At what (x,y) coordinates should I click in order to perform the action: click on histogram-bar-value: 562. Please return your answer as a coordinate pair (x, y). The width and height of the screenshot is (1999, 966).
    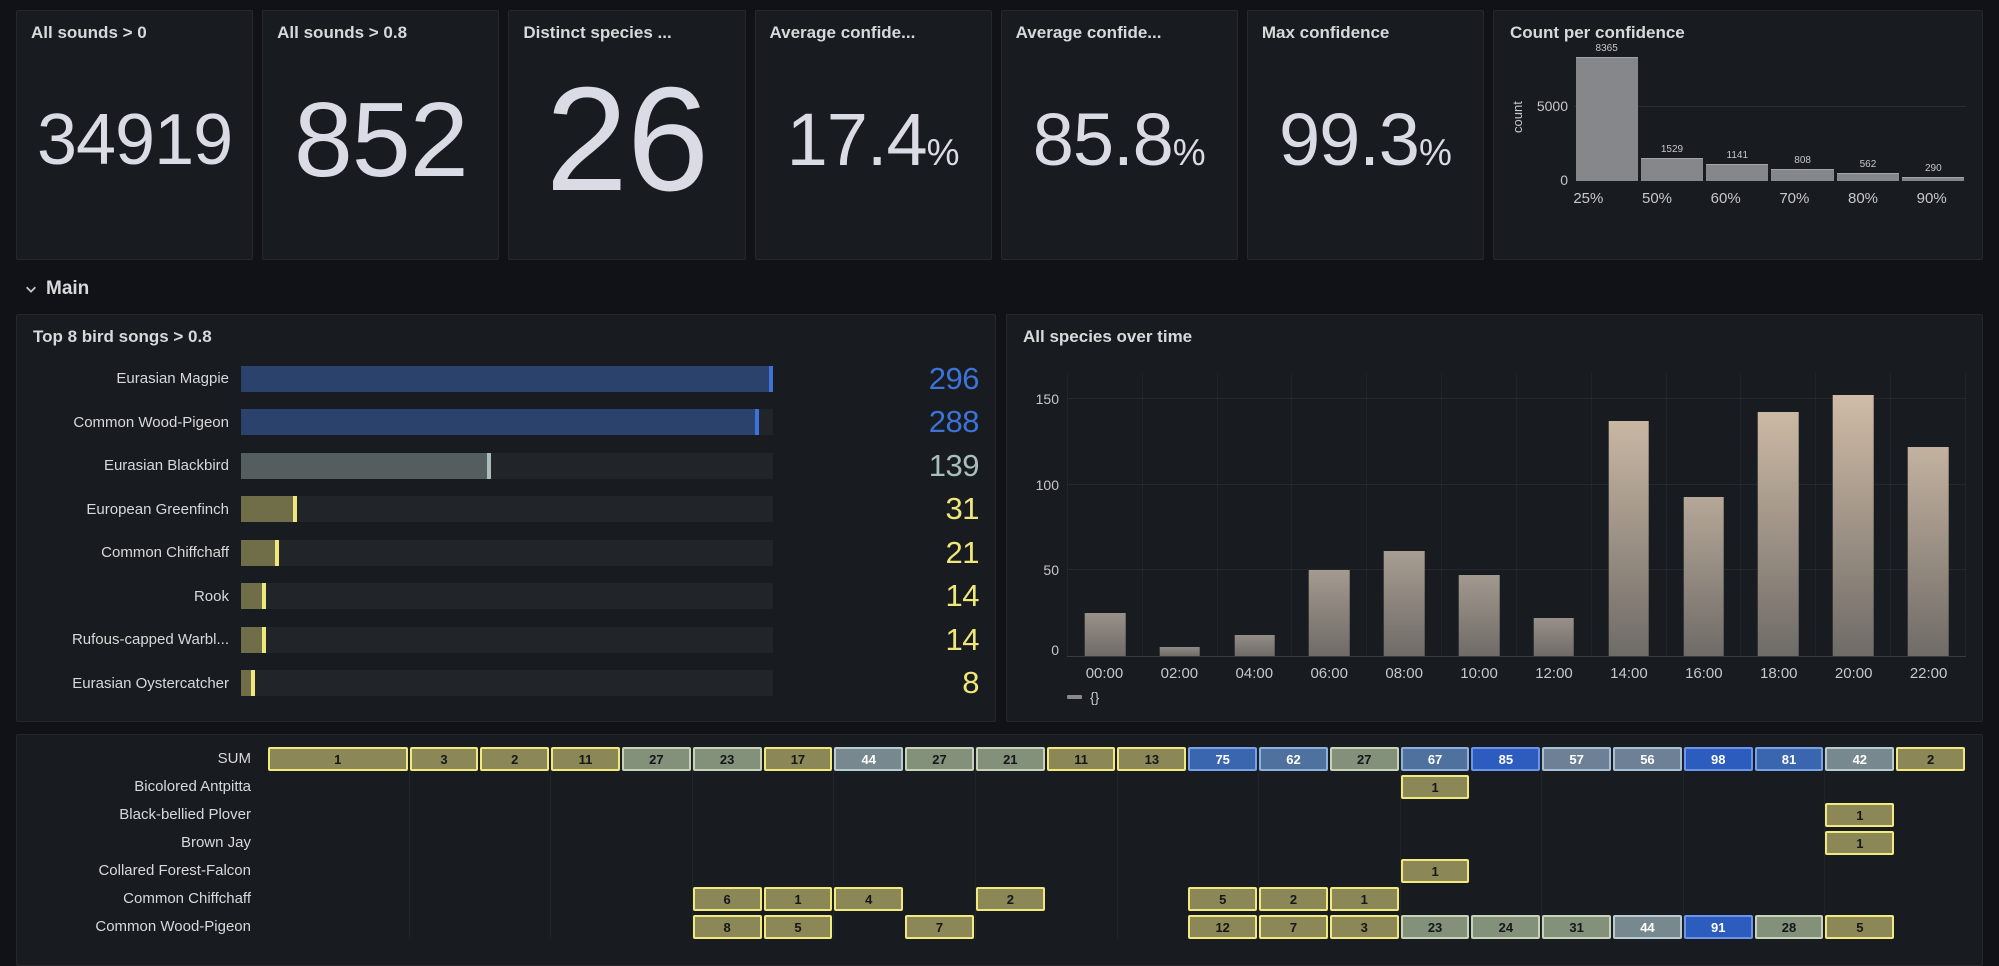
    Looking at the image, I should click on (1868, 164).